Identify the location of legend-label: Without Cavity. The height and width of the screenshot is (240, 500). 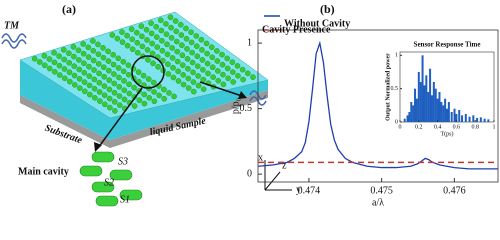
(317, 23).